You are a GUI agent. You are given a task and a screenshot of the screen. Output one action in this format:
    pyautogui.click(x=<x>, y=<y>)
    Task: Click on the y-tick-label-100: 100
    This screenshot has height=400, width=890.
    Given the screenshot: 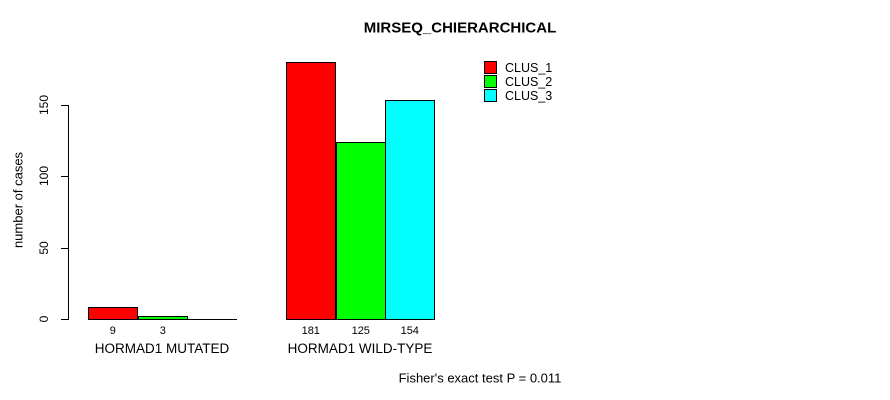 What is the action you would take?
    pyautogui.click(x=44, y=176)
    